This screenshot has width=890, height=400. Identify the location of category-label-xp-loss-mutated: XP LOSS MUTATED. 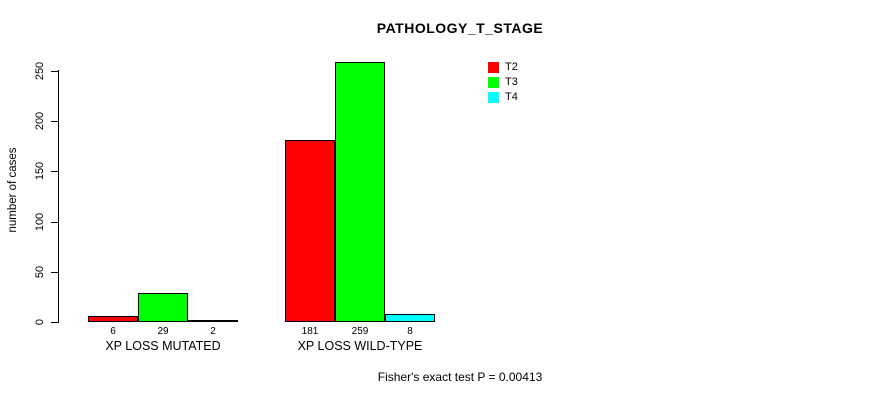
(163, 346).